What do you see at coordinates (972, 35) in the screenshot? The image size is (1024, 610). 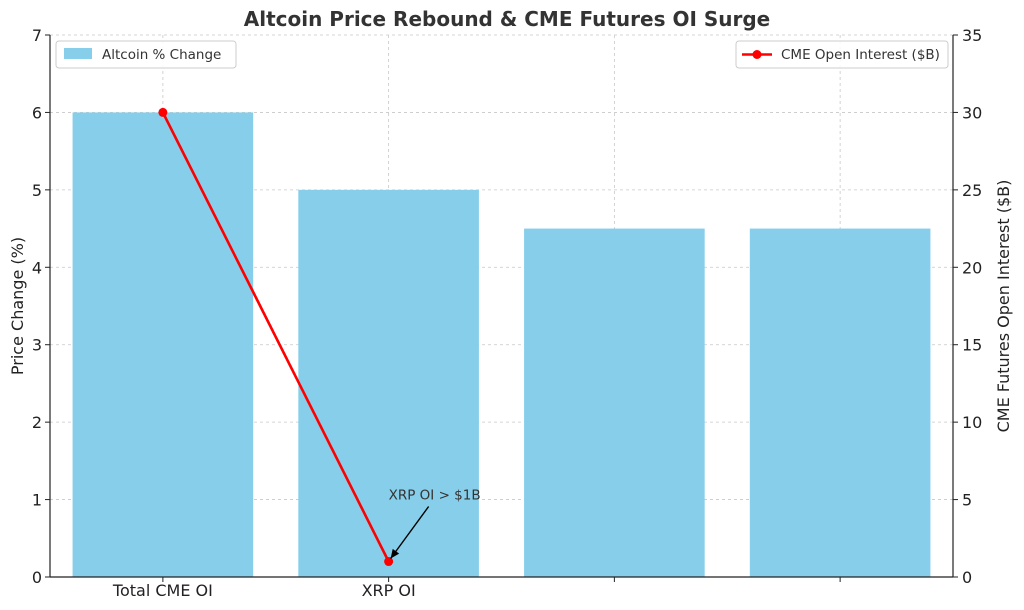 I see `y2-tick-label: 35` at bounding box center [972, 35].